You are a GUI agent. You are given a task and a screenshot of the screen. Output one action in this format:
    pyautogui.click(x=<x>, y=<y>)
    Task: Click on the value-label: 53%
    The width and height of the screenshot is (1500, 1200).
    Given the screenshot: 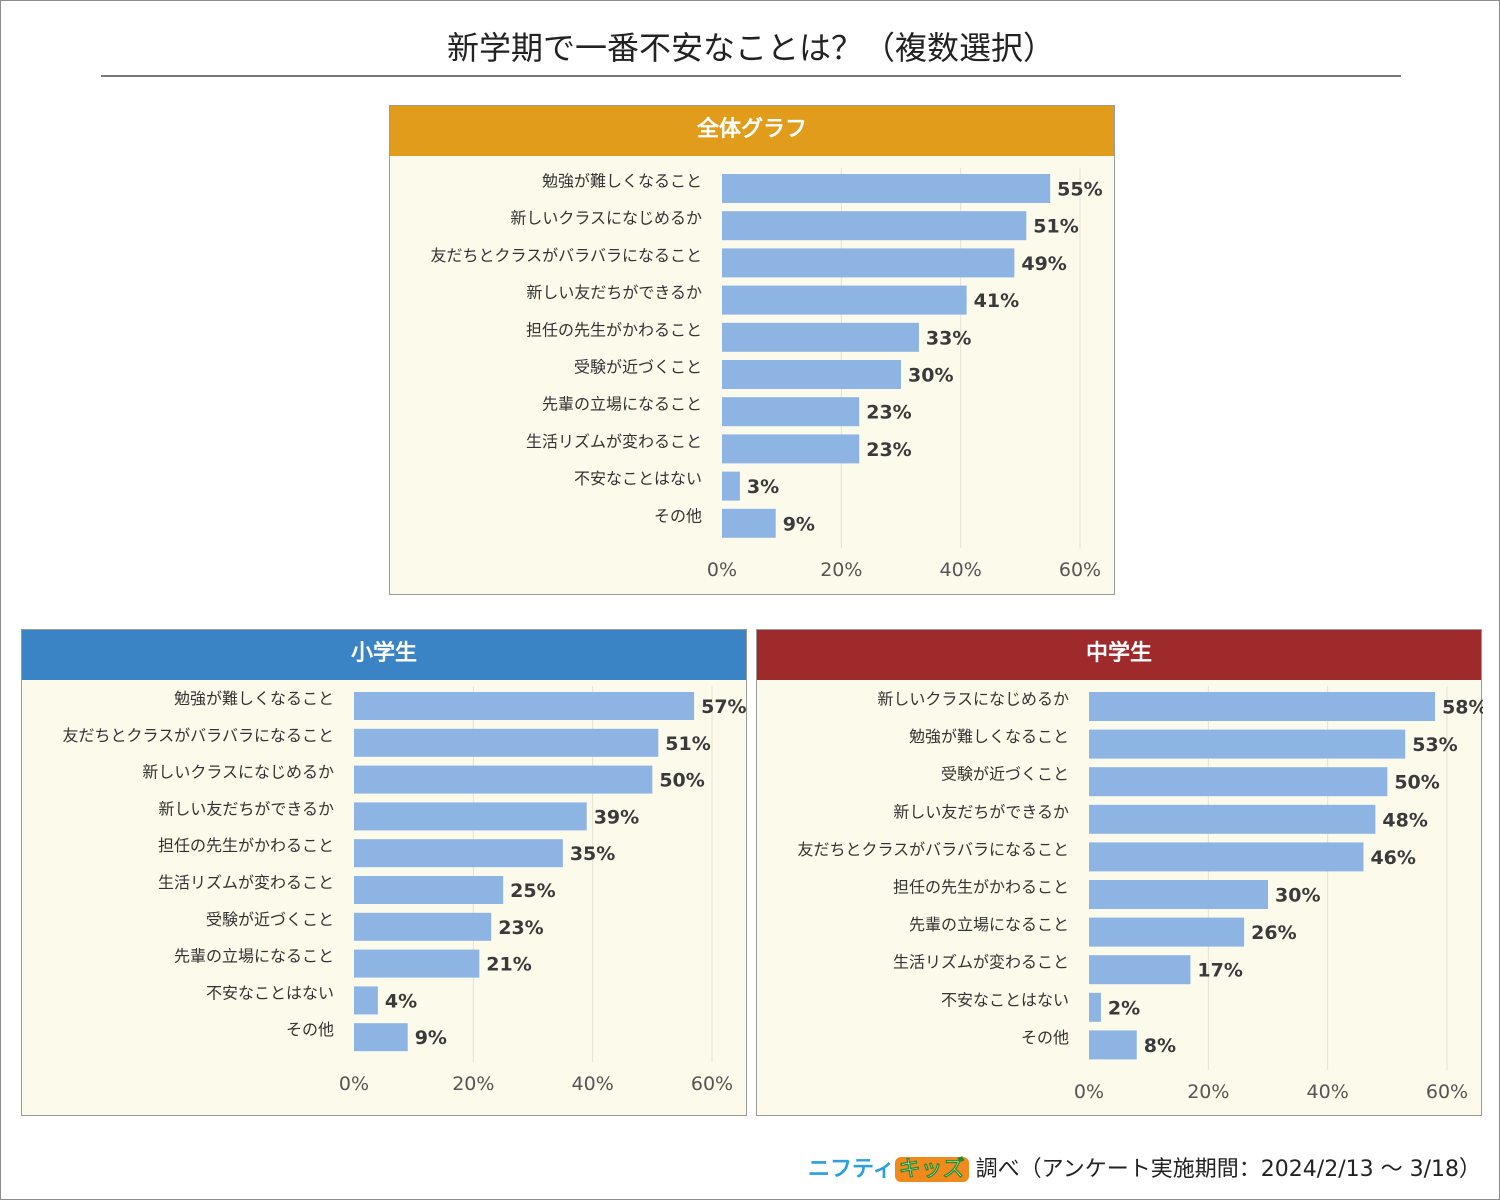 What is the action you would take?
    pyautogui.click(x=1434, y=745)
    